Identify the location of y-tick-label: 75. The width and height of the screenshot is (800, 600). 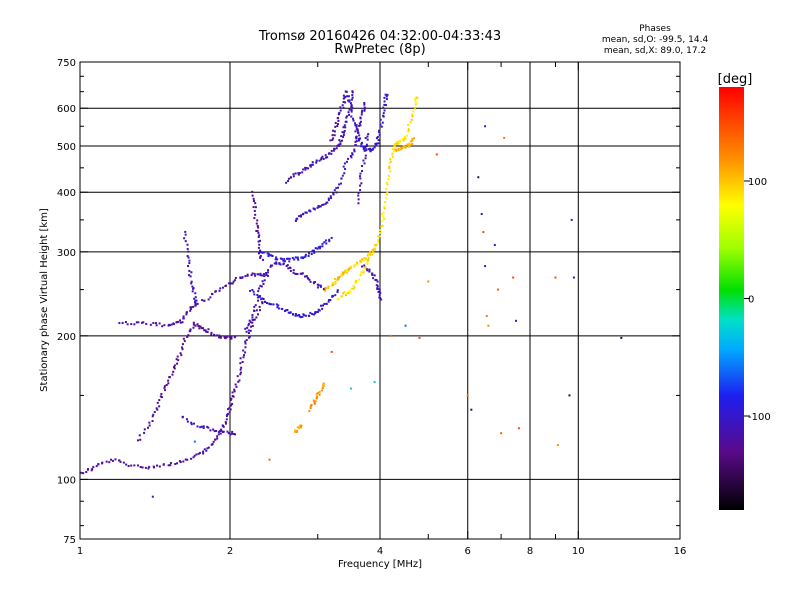
(69, 540).